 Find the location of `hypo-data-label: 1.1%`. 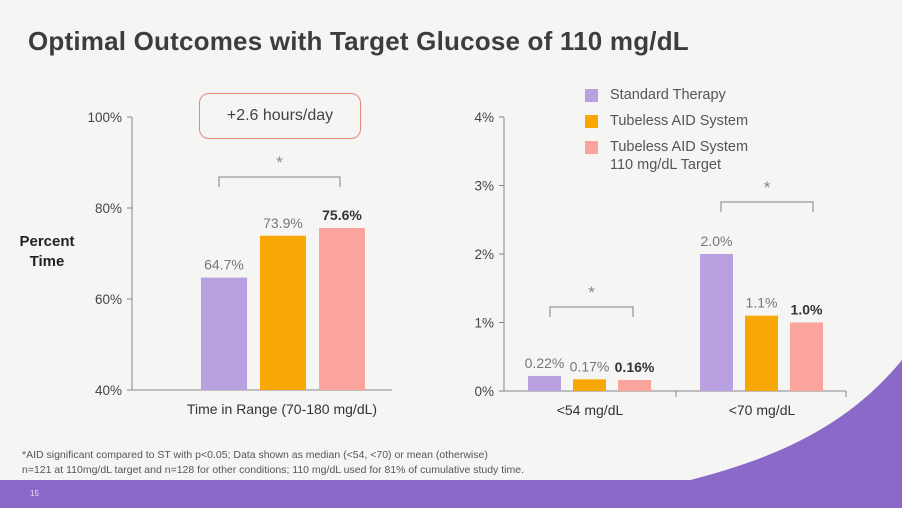

hypo-data-label: 1.1% is located at coordinates (762, 303).